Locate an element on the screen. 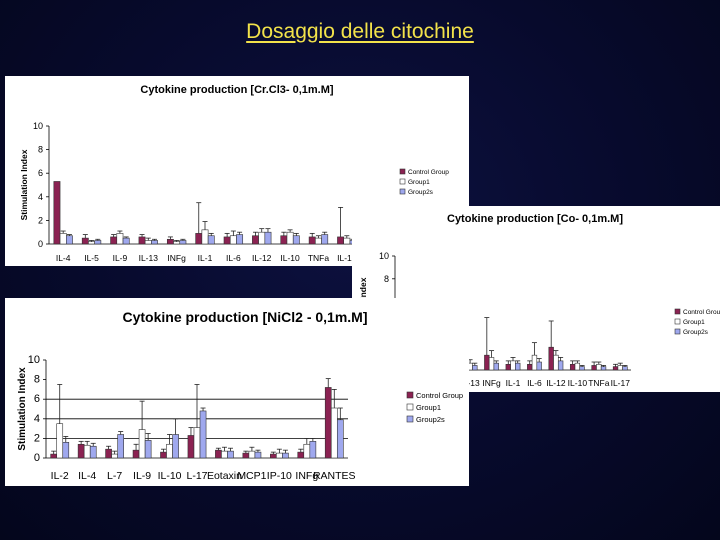  category-label: TNFa is located at coordinates (599, 383).